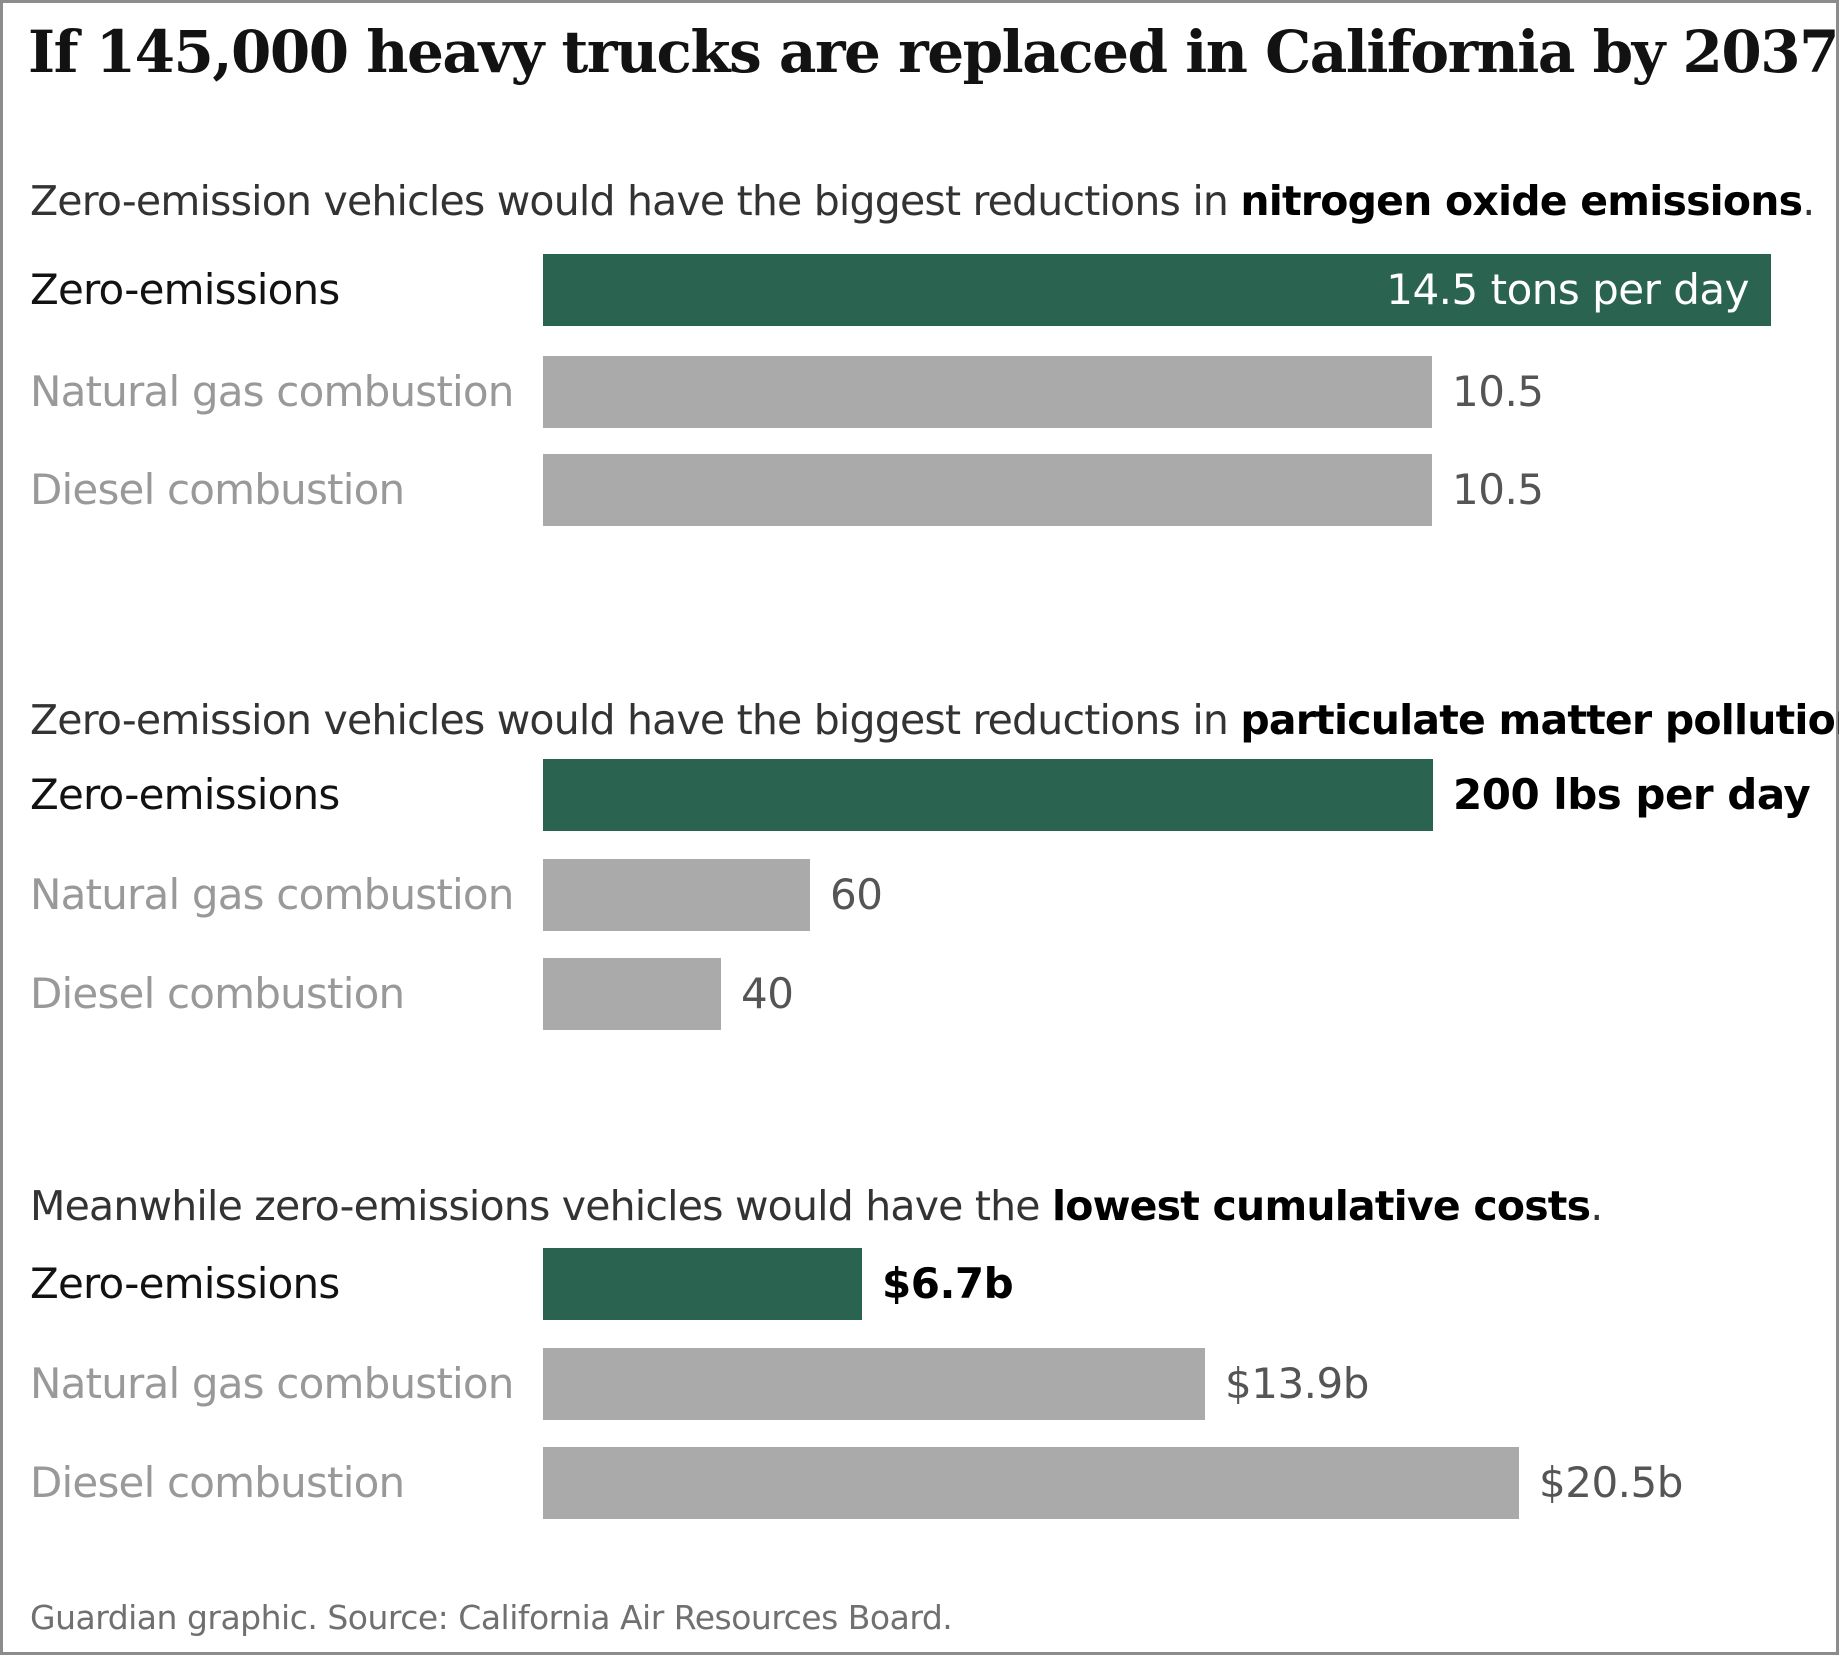 This screenshot has height=1655, width=1839. What do you see at coordinates (948, 1283) in the screenshot?
I see `data-label: $6.7b` at bounding box center [948, 1283].